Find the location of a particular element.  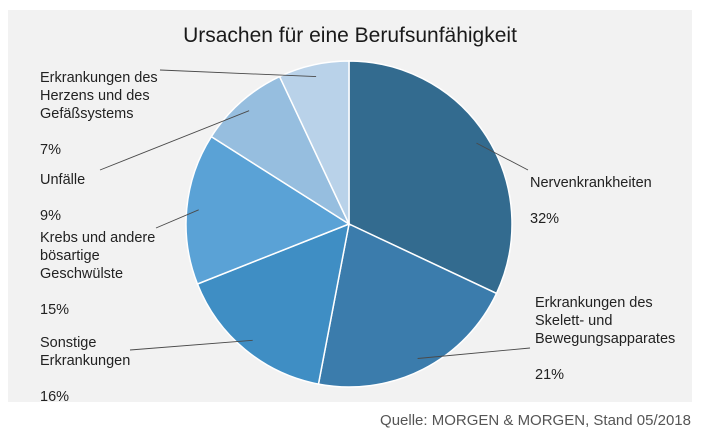

slice-percent: 16% is located at coordinates (55, 397).